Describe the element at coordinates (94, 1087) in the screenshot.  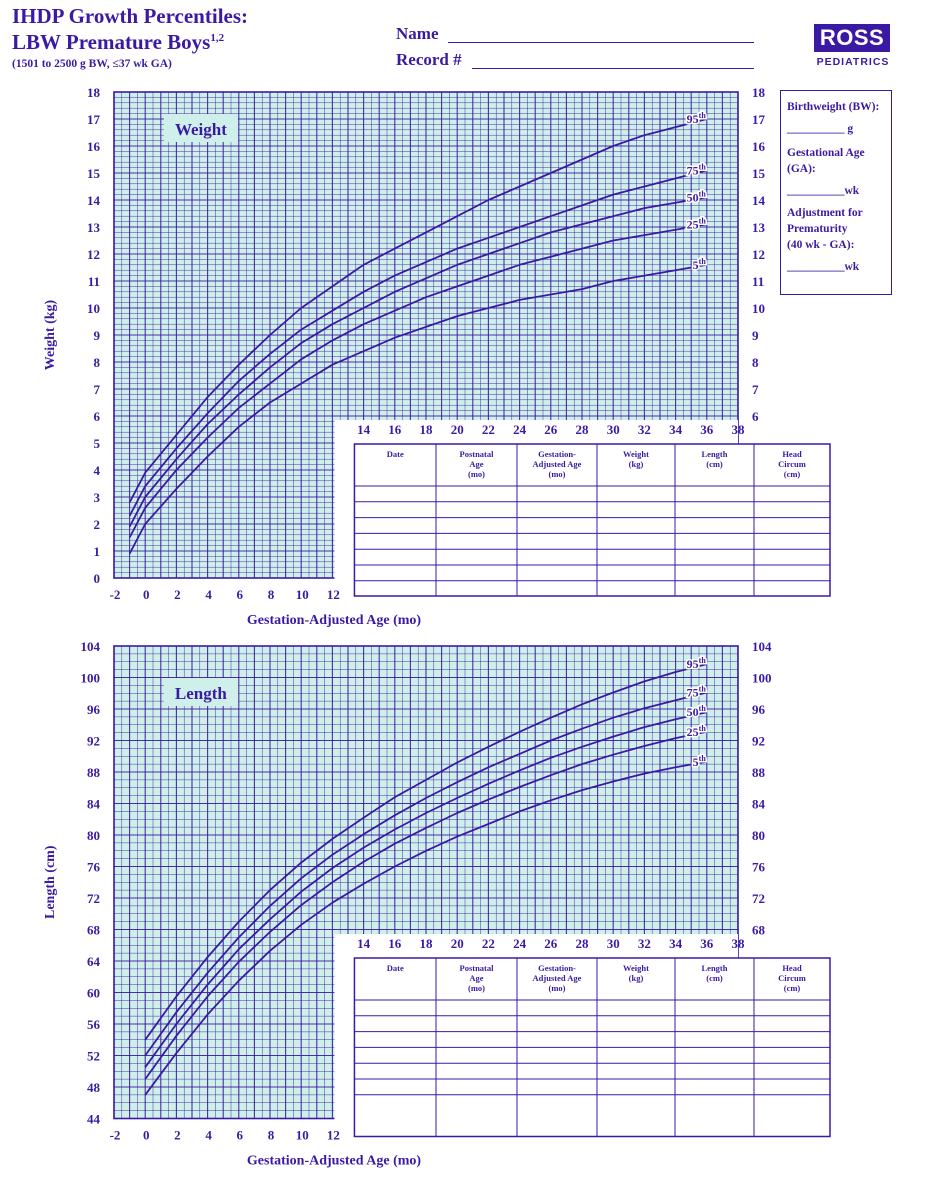
I see `y-tick-label: 48` at that location.